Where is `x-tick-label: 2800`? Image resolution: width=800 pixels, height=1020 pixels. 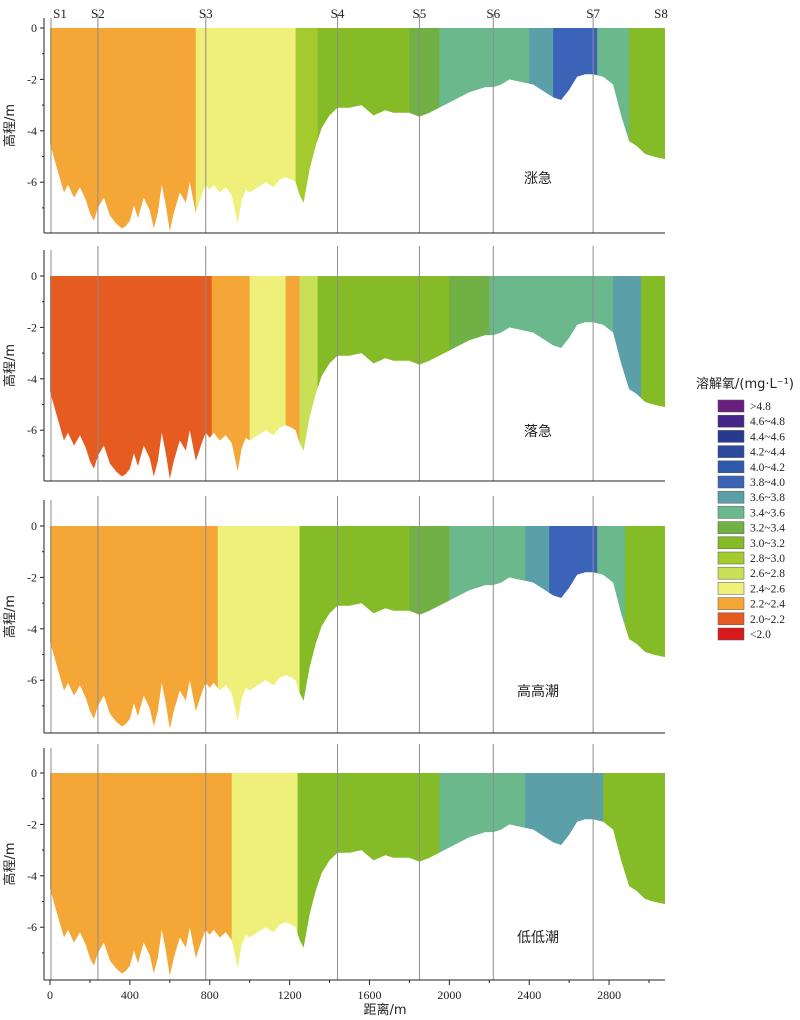
x-tick-label: 2800 is located at coordinates (609, 995).